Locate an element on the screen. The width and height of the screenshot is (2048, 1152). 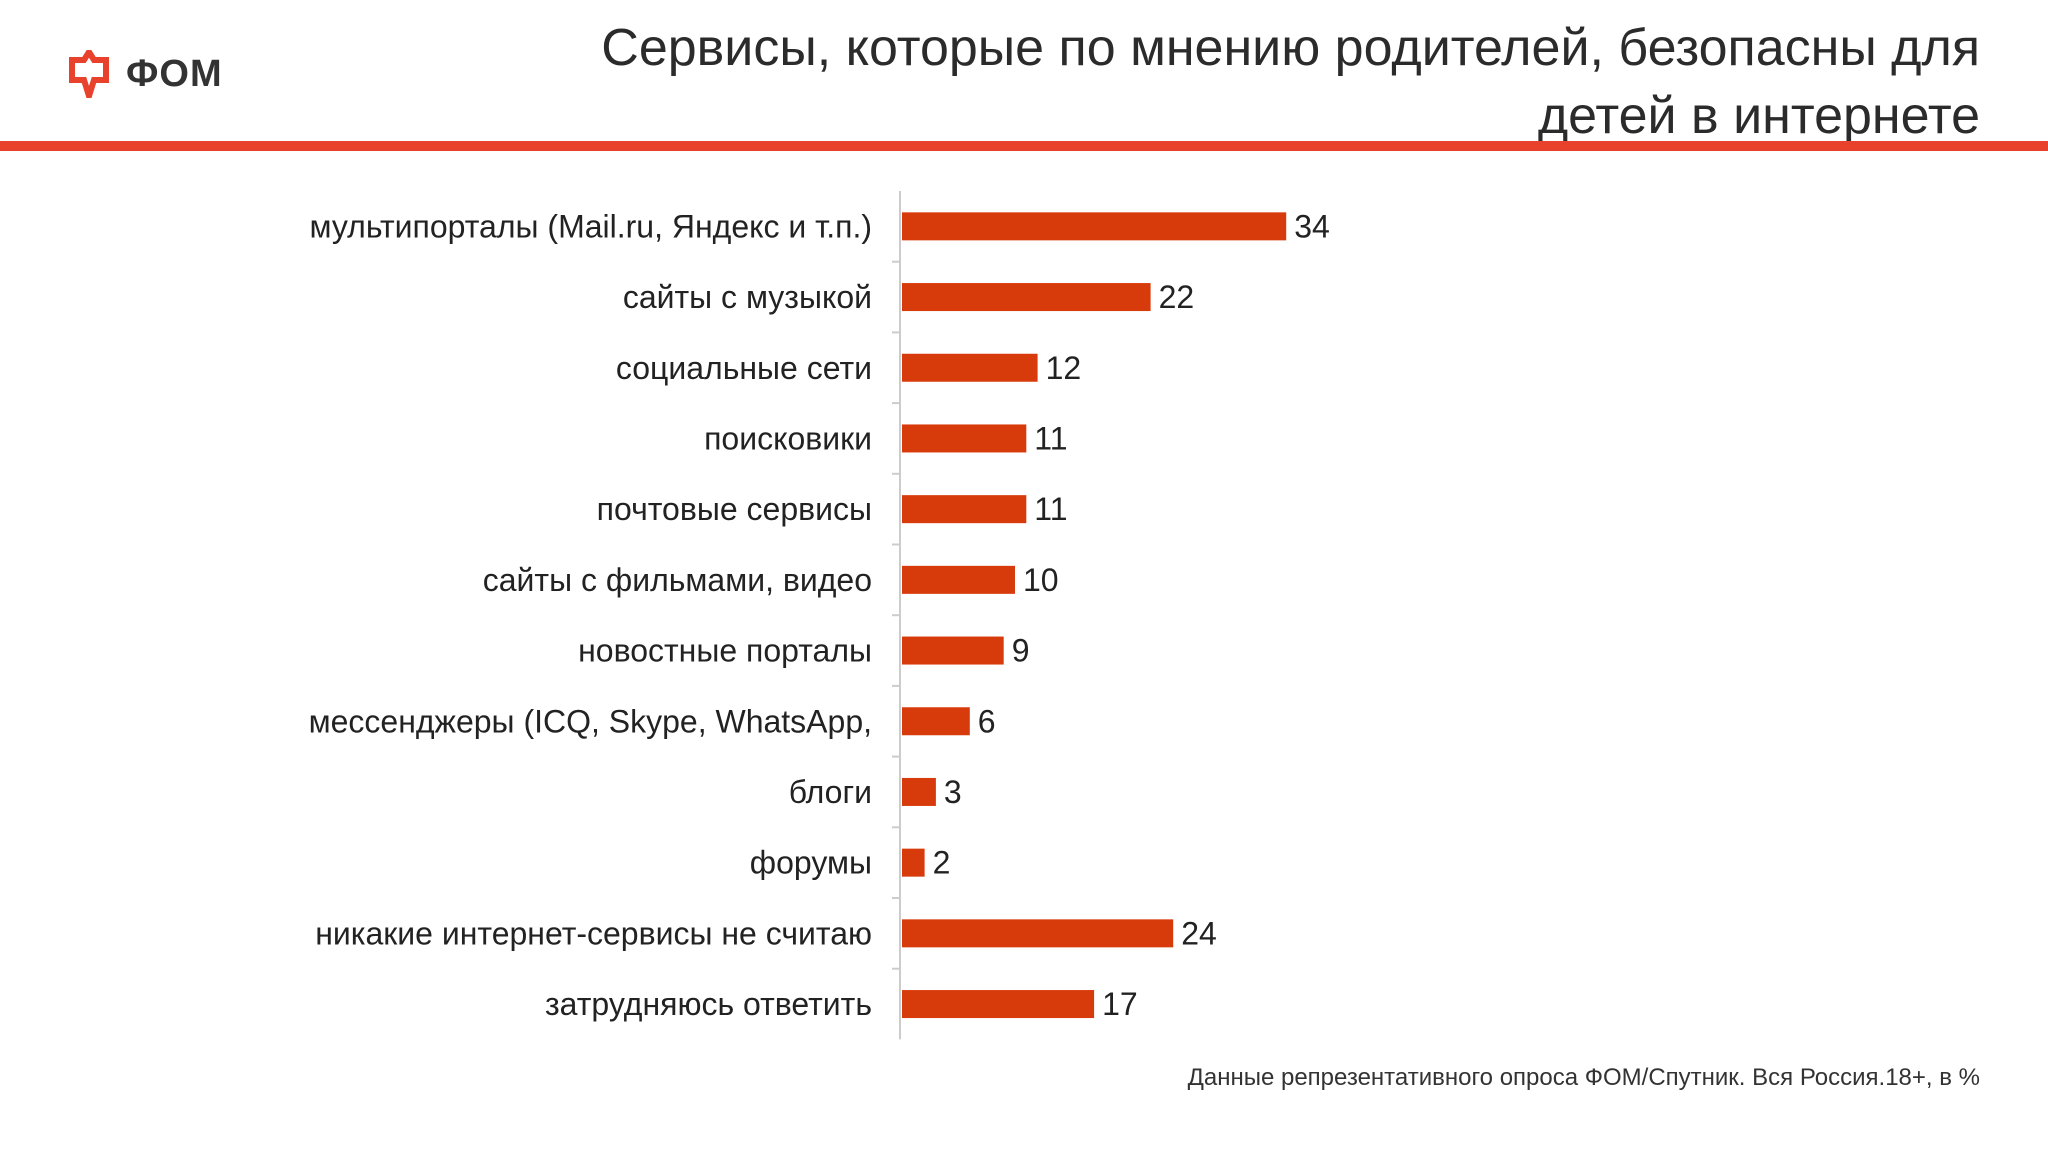
value-label: 17 is located at coordinates (1120, 1004).